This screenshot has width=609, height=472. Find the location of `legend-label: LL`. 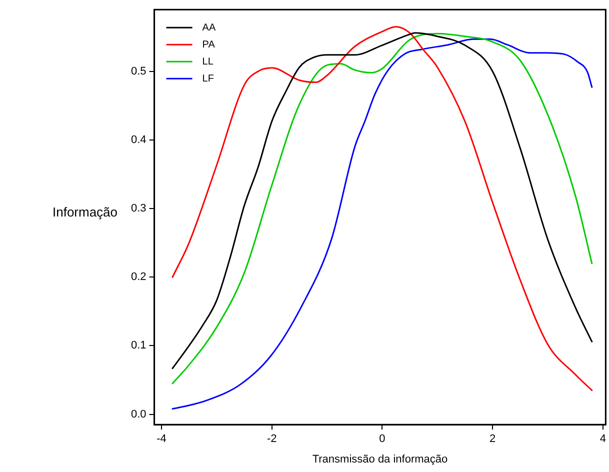

legend-label: LL is located at coordinates (208, 62).